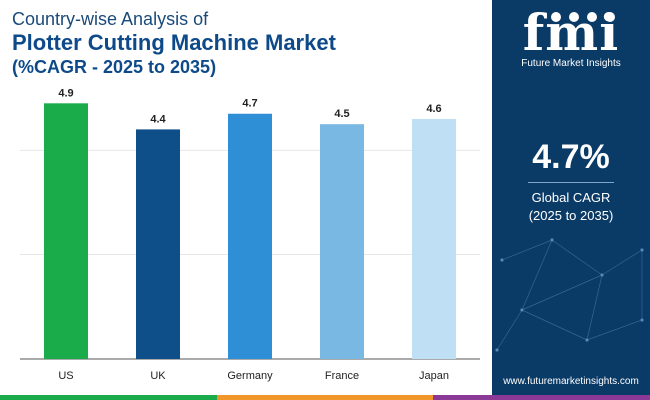  I want to click on network-decoration, so click(569, 295).